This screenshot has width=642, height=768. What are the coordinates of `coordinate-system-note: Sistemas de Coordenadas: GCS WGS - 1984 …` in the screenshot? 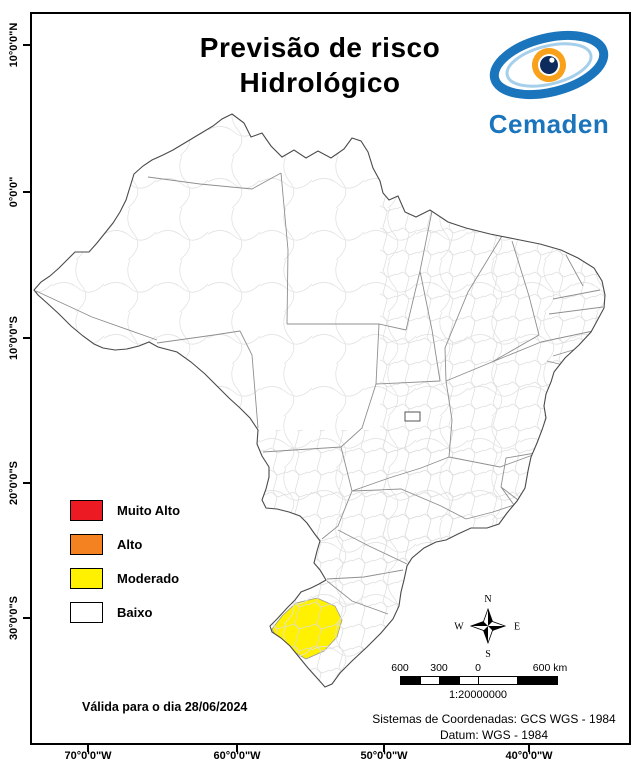 It's located at (494, 727).